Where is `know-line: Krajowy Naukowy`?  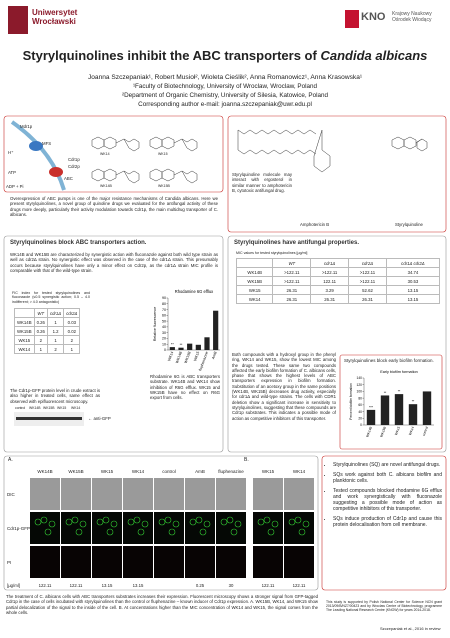 know-line: Krajowy Naukowy is located at coordinates (412, 14).